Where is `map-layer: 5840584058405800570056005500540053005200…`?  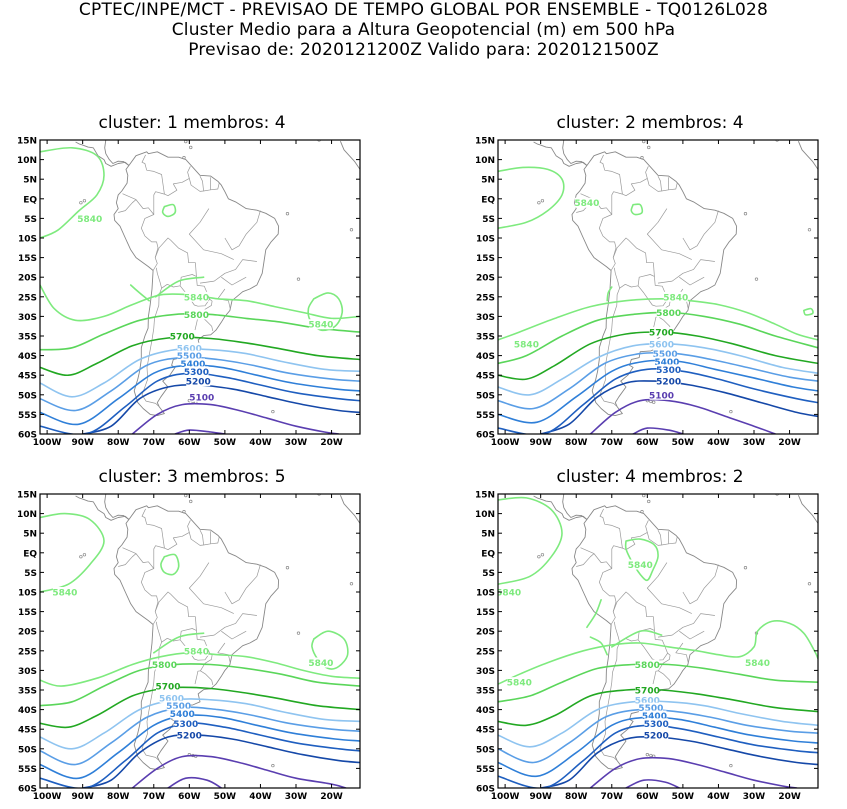
map-layer: 5840584058405800570056005500540053005200… is located at coordinates (658, 286).